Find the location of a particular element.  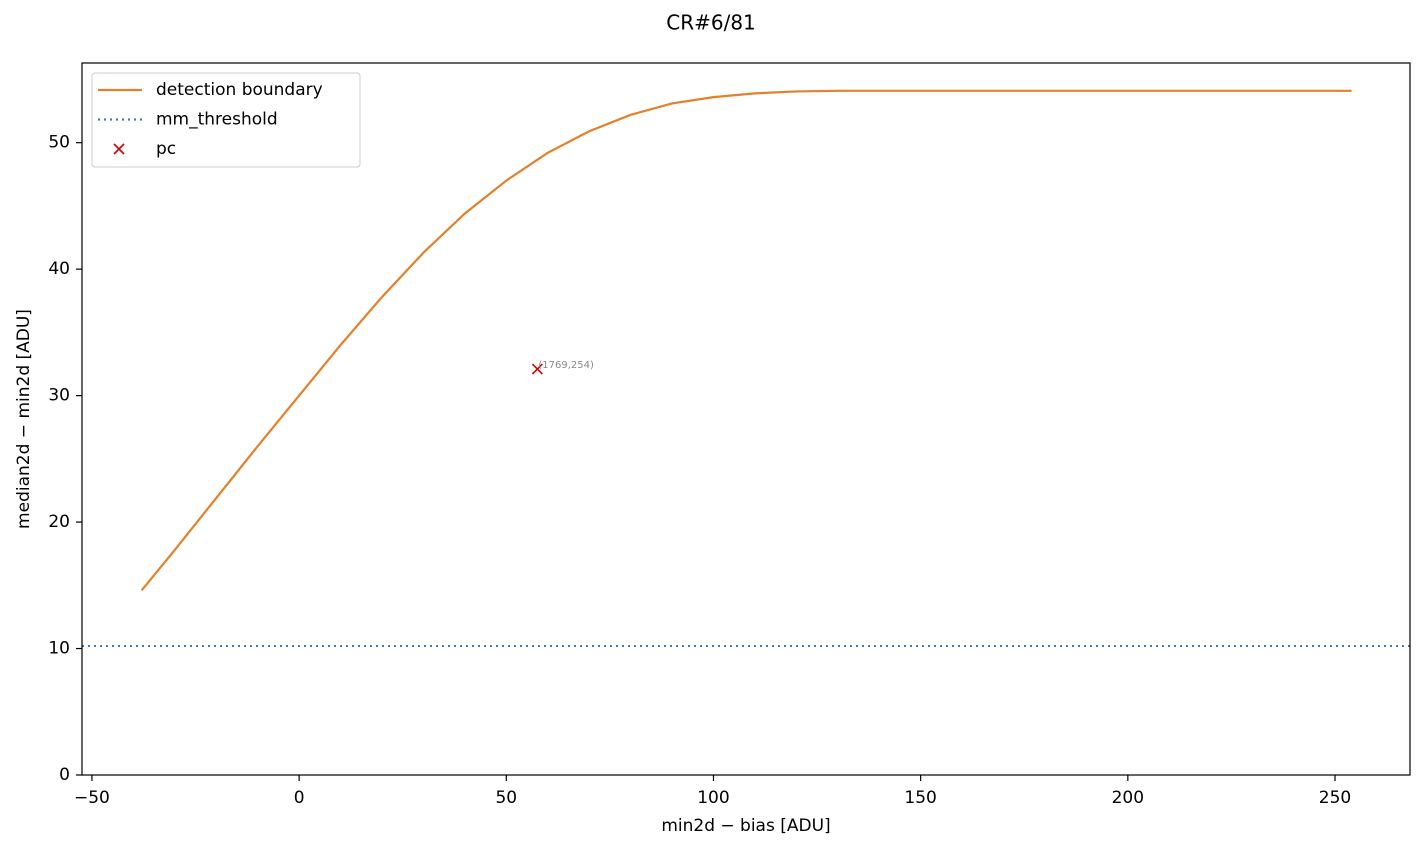

x-tick-label: 200 is located at coordinates (1128, 798).